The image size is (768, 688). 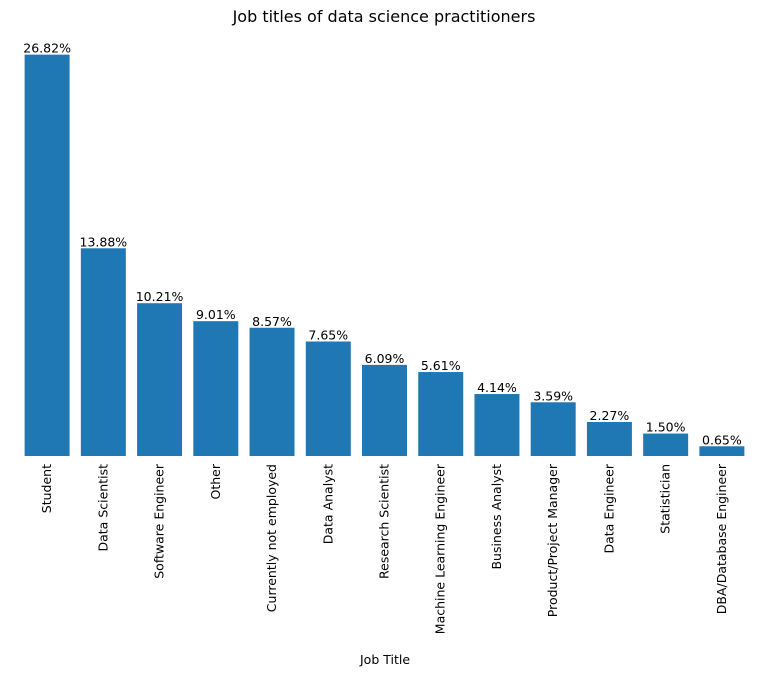 What do you see at coordinates (271, 538) in the screenshot?
I see `x-tick-label: Currently not employed` at bounding box center [271, 538].